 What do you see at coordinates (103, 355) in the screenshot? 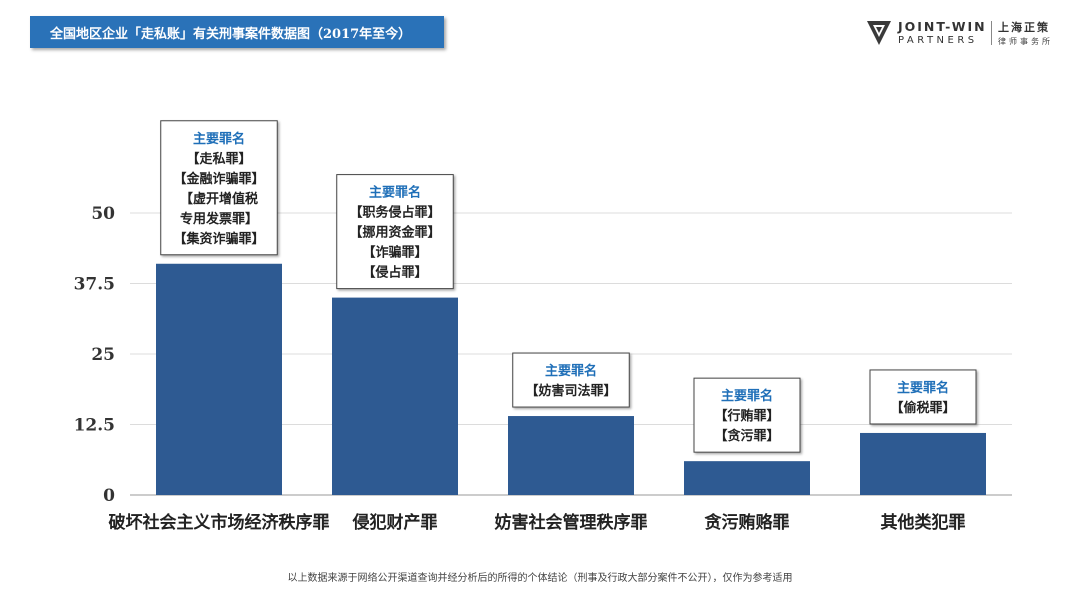
I see `y-tick-label: 25` at bounding box center [103, 355].